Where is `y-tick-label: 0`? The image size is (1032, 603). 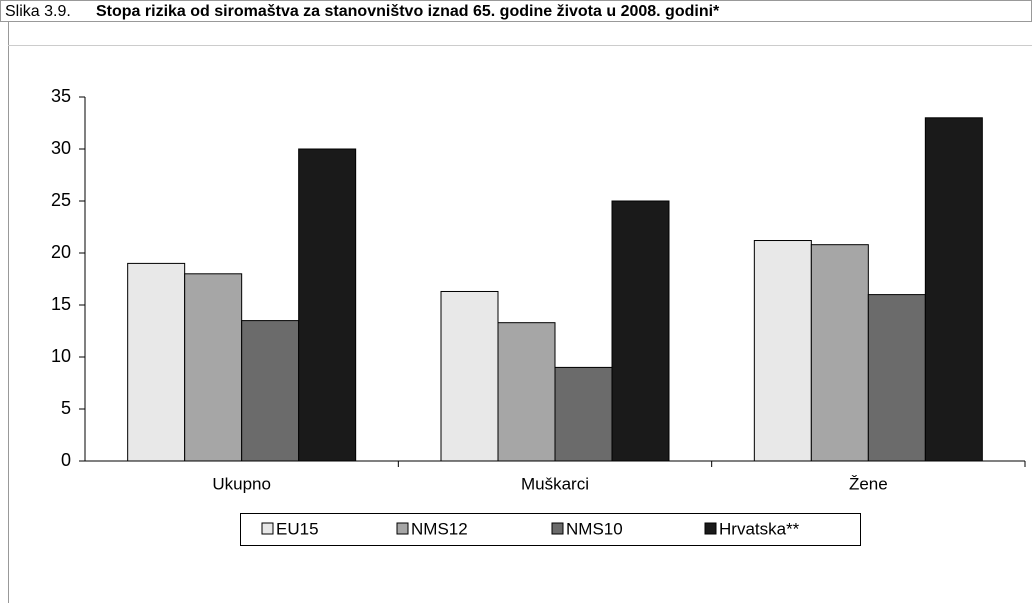
y-tick-label: 0 is located at coordinates (66, 460).